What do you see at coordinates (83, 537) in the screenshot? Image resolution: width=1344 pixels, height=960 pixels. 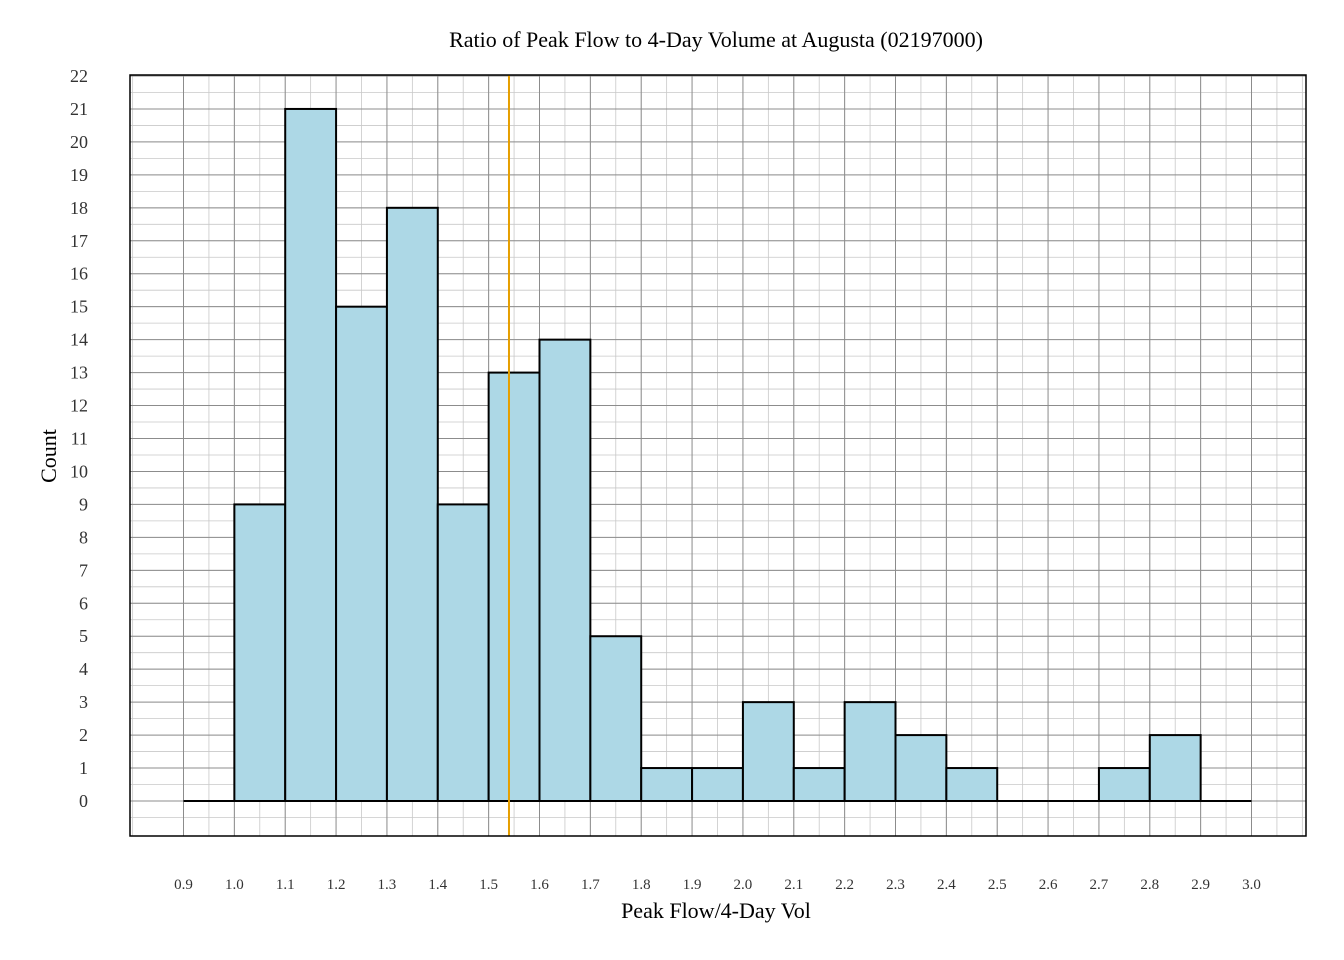 I see `y-tick-label: 8` at bounding box center [83, 537].